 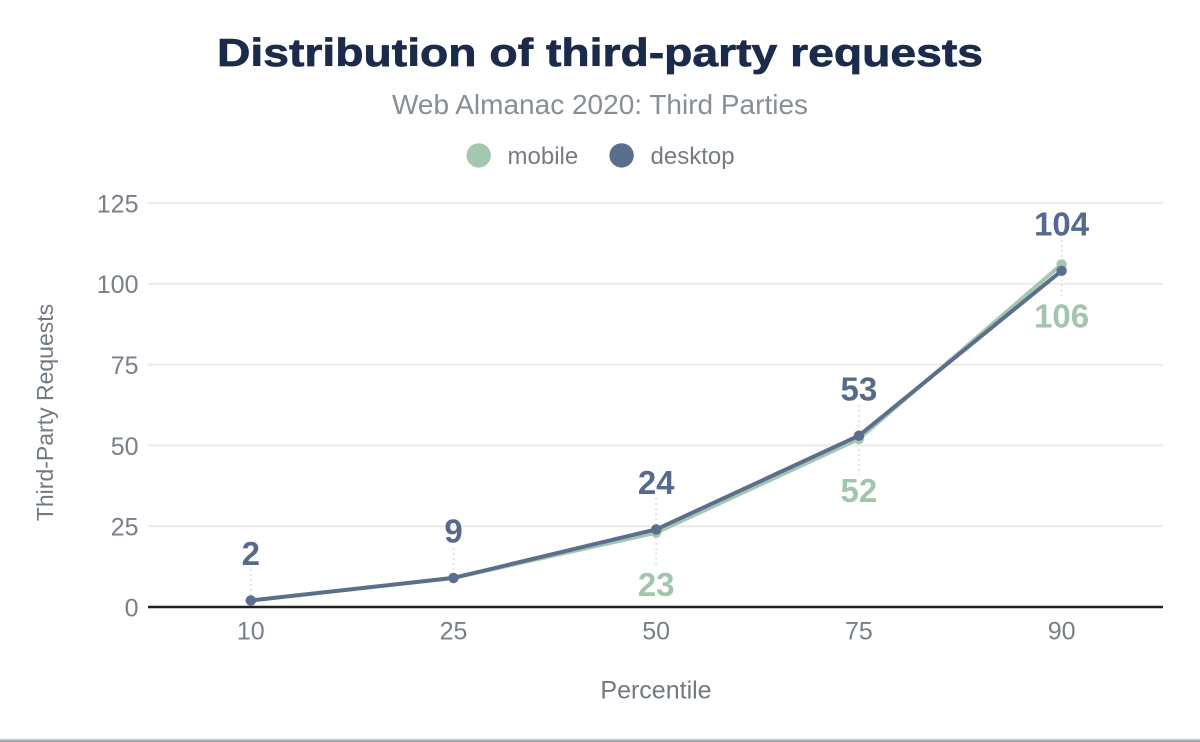 What do you see at coordinates (600, 53) in the screenshot?
I see `svg-text:Distribution of third-party re: Distribution of third-party requests` at bounding box center [600, 53].